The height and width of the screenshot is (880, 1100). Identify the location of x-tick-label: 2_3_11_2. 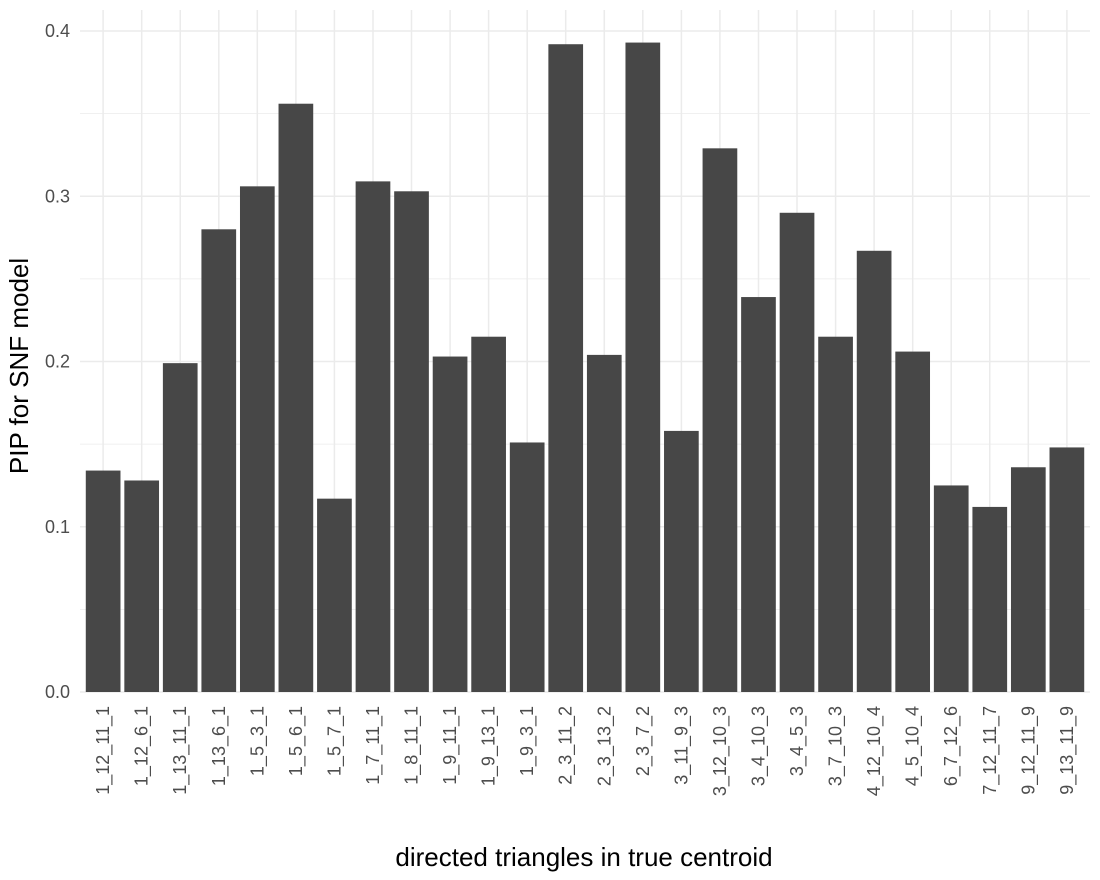
(566, 745).